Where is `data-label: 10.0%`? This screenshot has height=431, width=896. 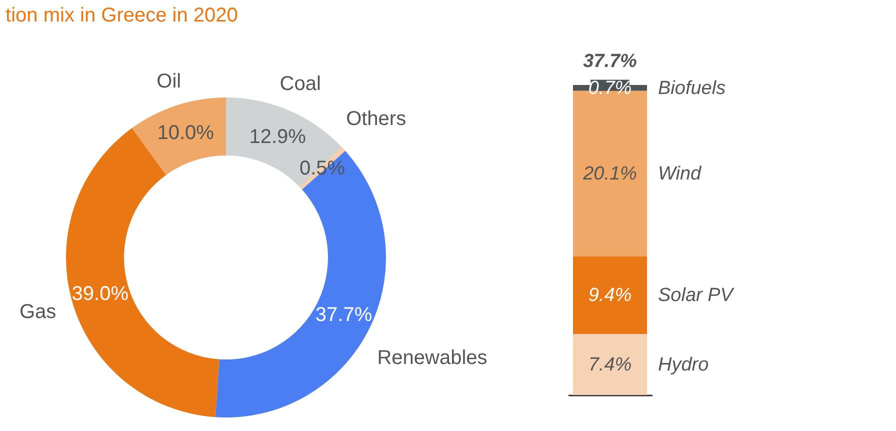 data-label: 10.0% is located at coordinates (185, 133).